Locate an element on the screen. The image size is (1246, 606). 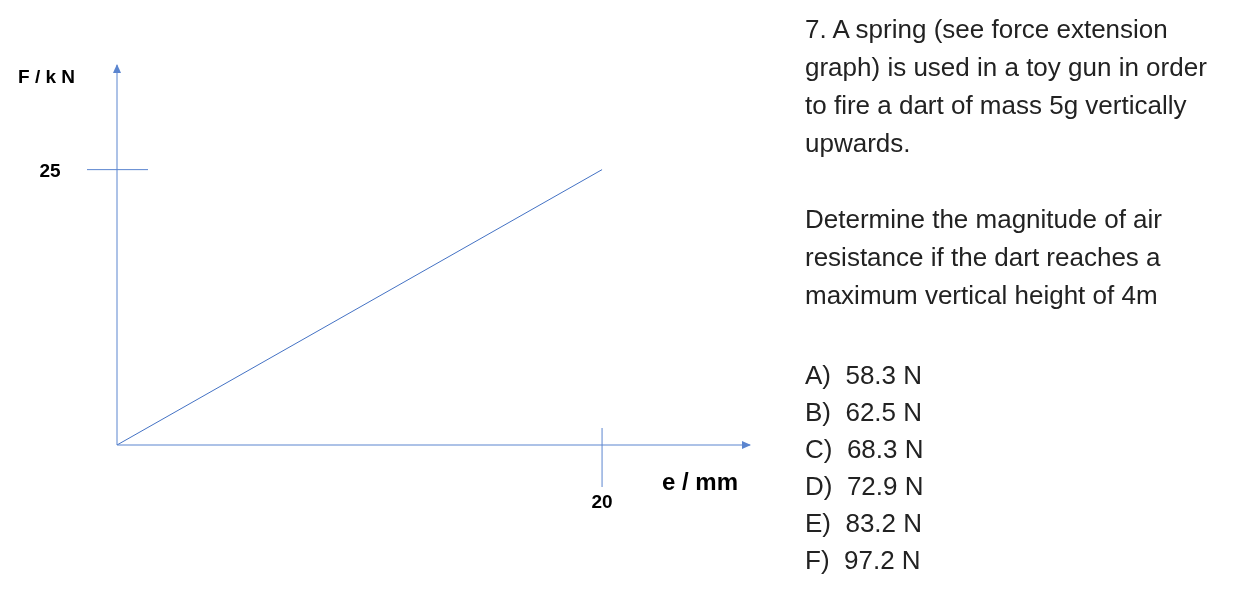
text: Determine the magnitude of air resistance if the dart reaches a maximum vertical height of 4m is located at coordinates (984, 257).